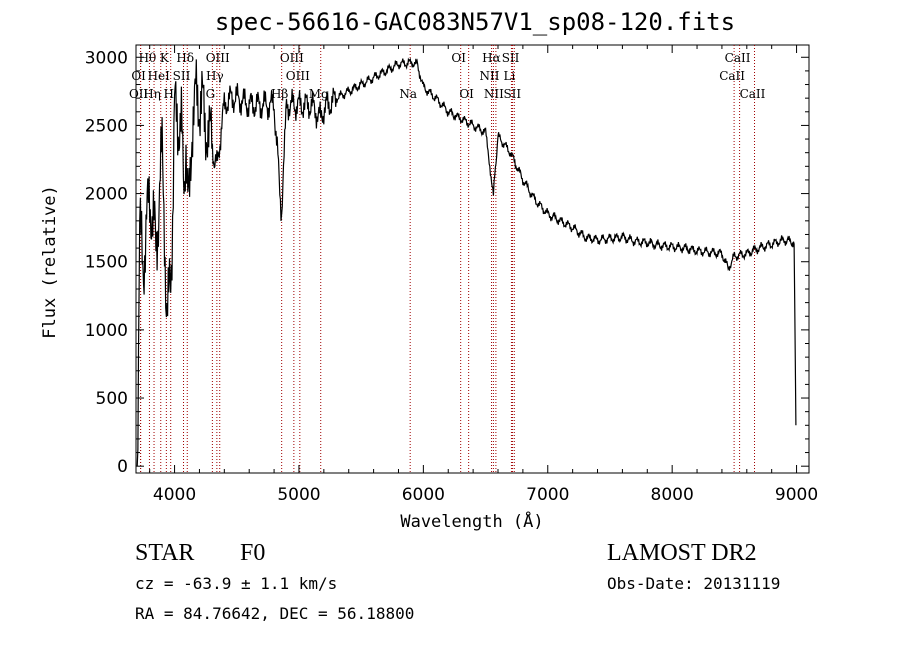  What do you see at coordinates (215, 76) in the screenshot?
I see `line-marker-label: Hγ` at bounding box center [215, 76].